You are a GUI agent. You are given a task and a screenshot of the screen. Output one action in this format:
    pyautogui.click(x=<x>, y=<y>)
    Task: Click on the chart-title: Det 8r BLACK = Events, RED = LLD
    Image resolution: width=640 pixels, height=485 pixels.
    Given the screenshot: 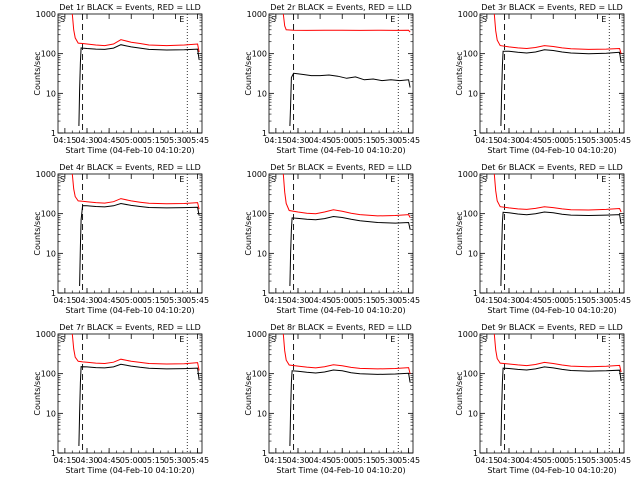 What is the action you would take?
    pyautogui.click(x=341, y=327)
    